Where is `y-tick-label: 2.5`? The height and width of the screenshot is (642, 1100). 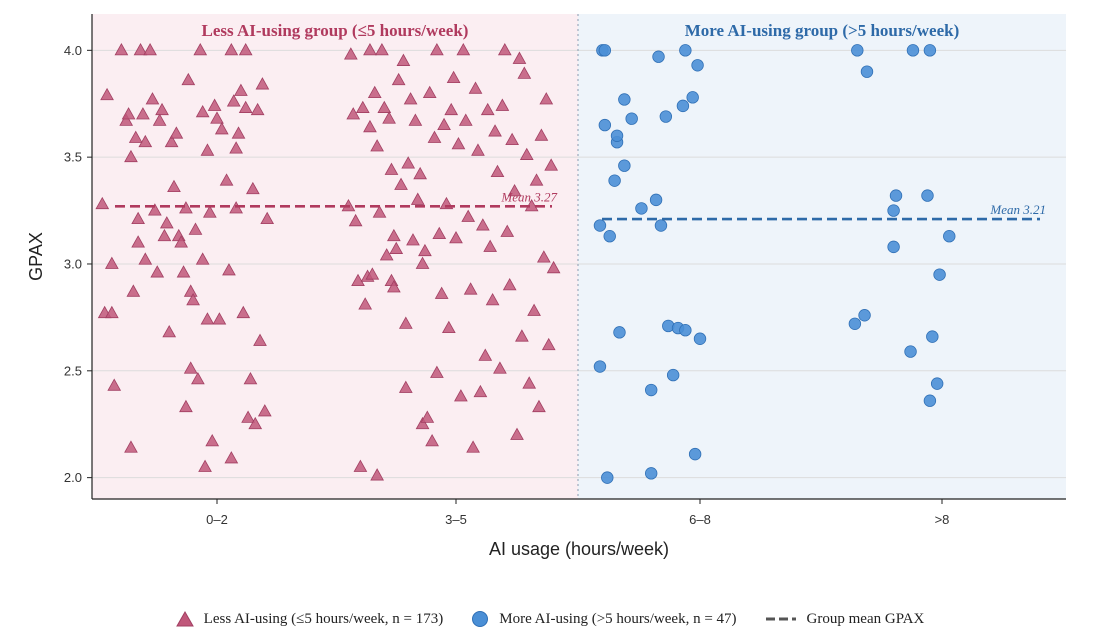
y-tick-label: 2.5 is located at coordinates (73, 370).